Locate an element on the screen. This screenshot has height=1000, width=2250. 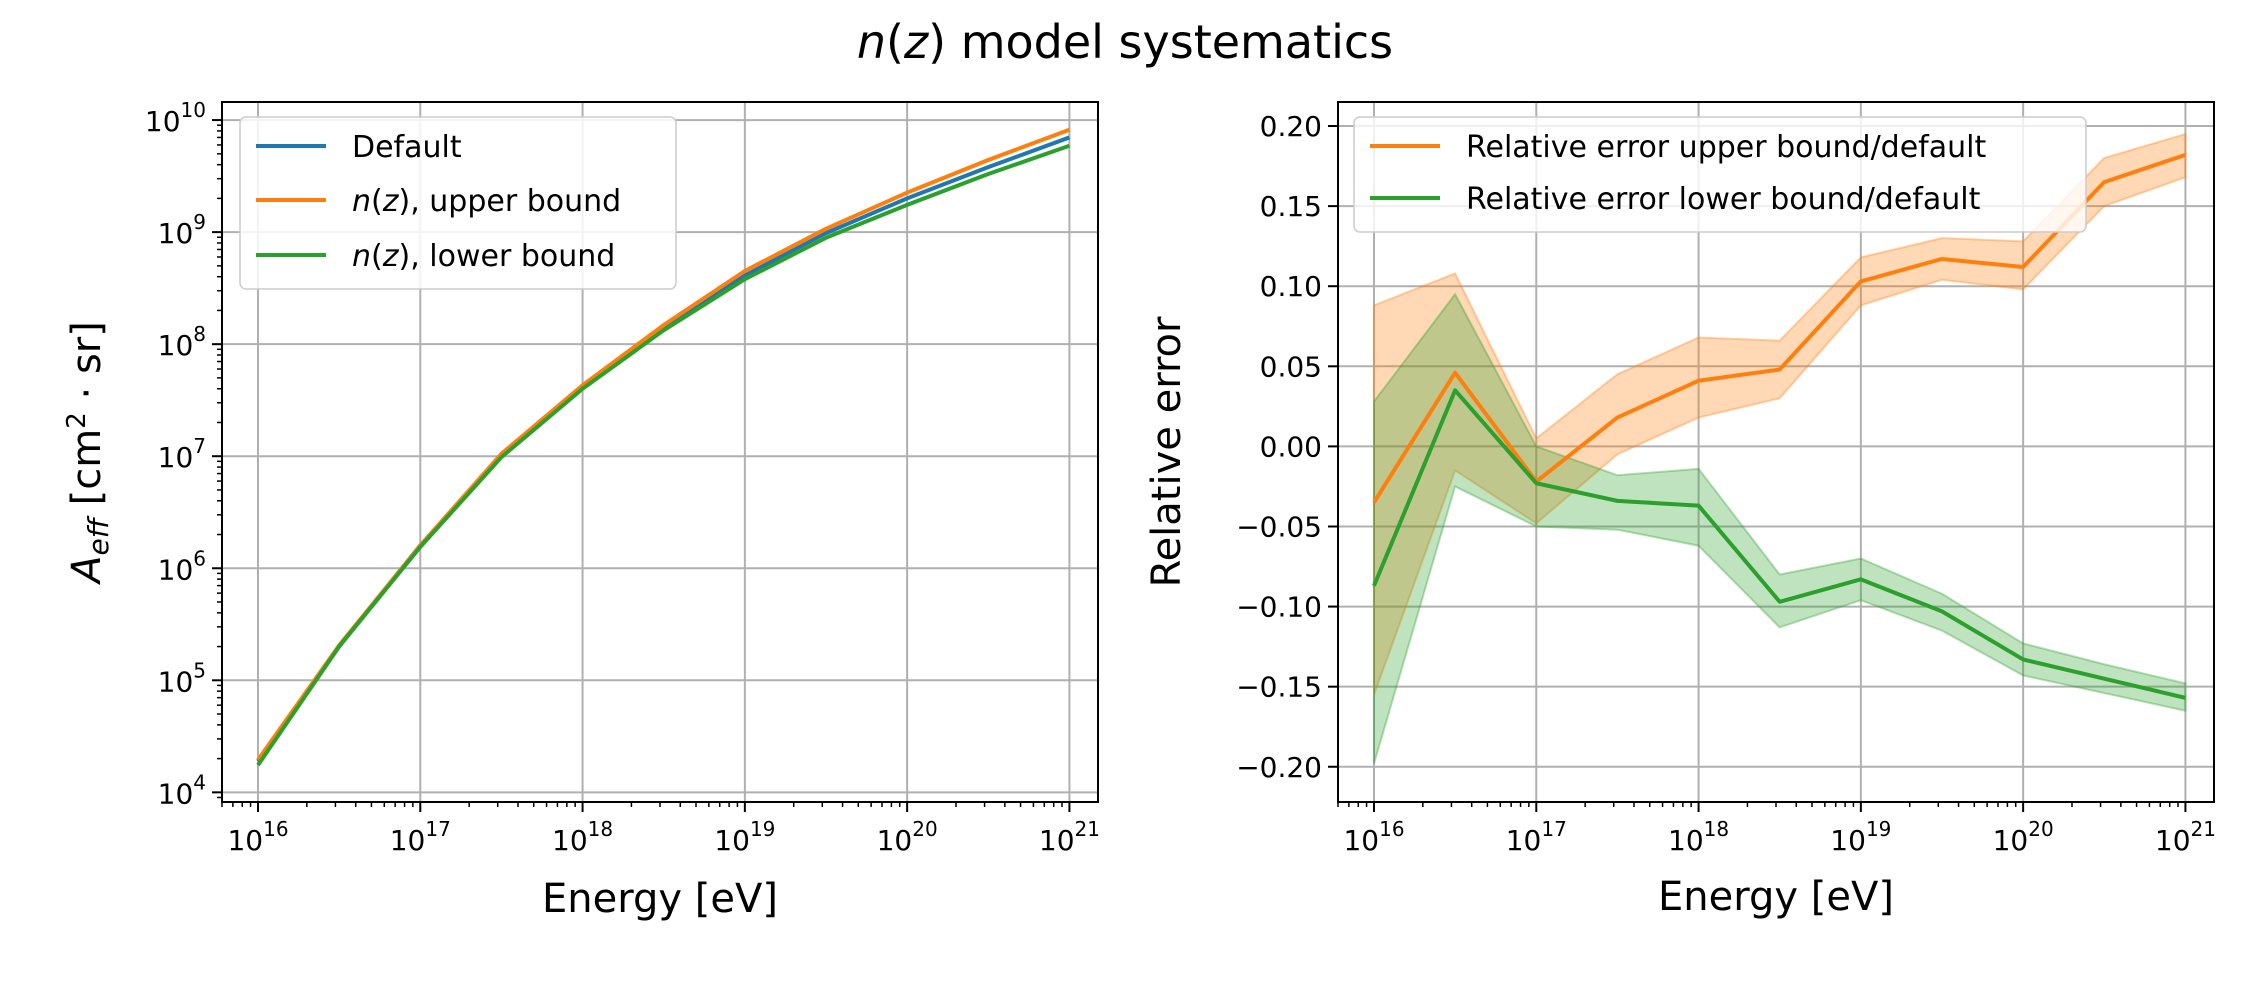
left-y-label-unit-close: · sr] is located at coordinates (87, 366).